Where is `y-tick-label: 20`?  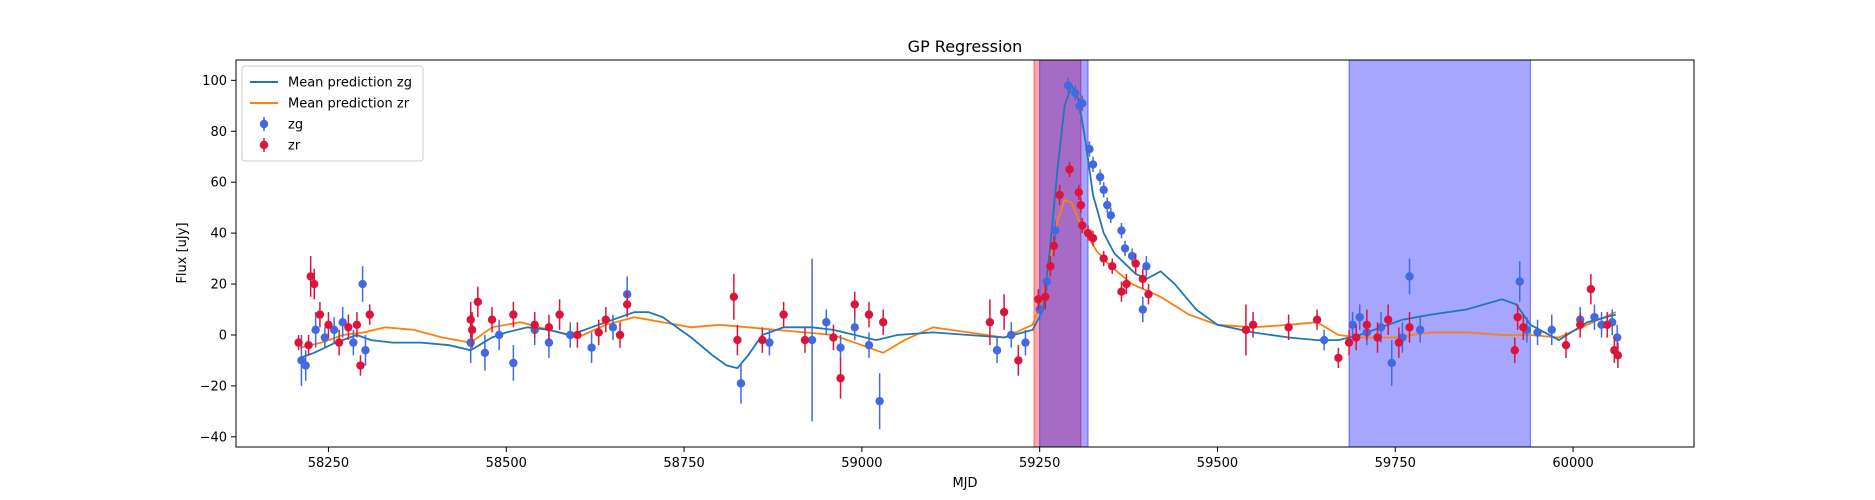
y-tick-label: 20 is located at coordinates (218, 285).